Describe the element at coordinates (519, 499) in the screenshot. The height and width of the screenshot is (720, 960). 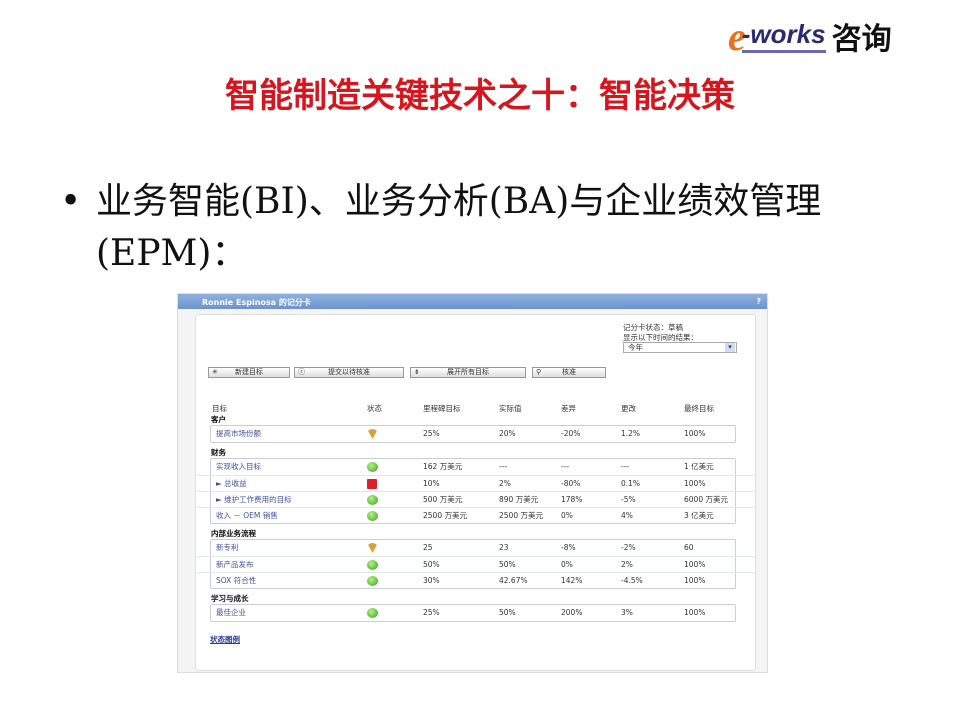
I see `cell-actual: 890 万美元` at that location.